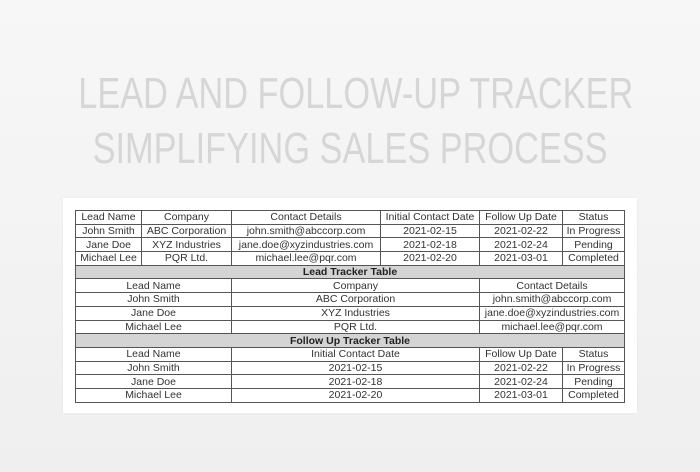 The width and height of the screenshot is (700, 472). I want to click on section-title: Lead Tracker Table, so click(350, 272).